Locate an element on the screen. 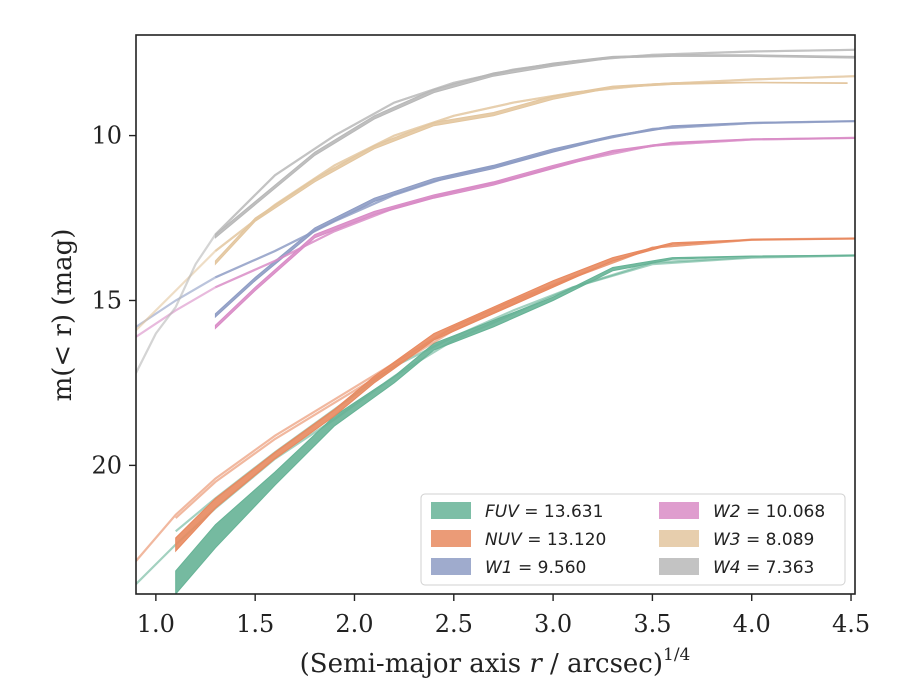 This screenshot has width=900, height=700. x-tick-label: 2.5 is located at coordinates (454, 624).